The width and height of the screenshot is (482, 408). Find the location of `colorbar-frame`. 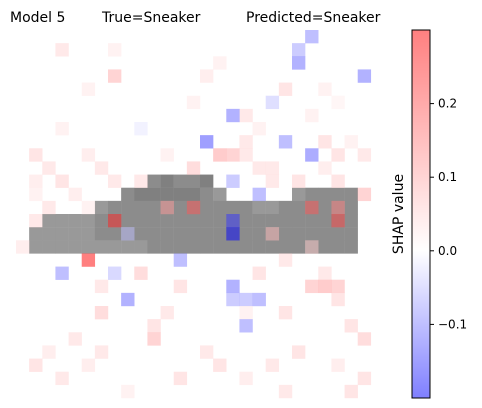

colorbar-frame is located at coordinates (421, 214).